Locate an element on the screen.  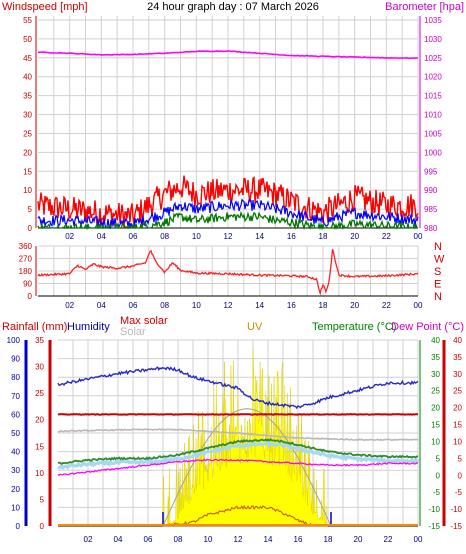
right-tick-label: 990 is located at coordinates (431, 190).